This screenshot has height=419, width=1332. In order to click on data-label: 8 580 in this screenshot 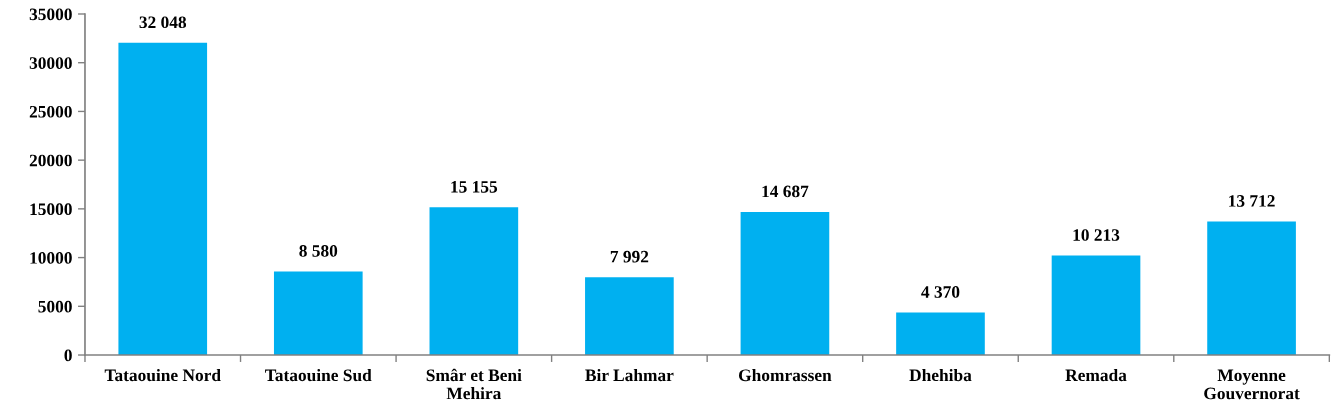, I will do `click(318, 251)`.